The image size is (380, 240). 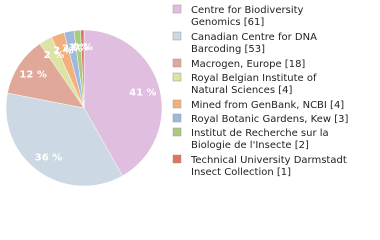 What do you see at coordinates (254, 37) in the screenshot?
I see `legend-label: Canadian Centre for DNA` at bounding box center [254, 37].